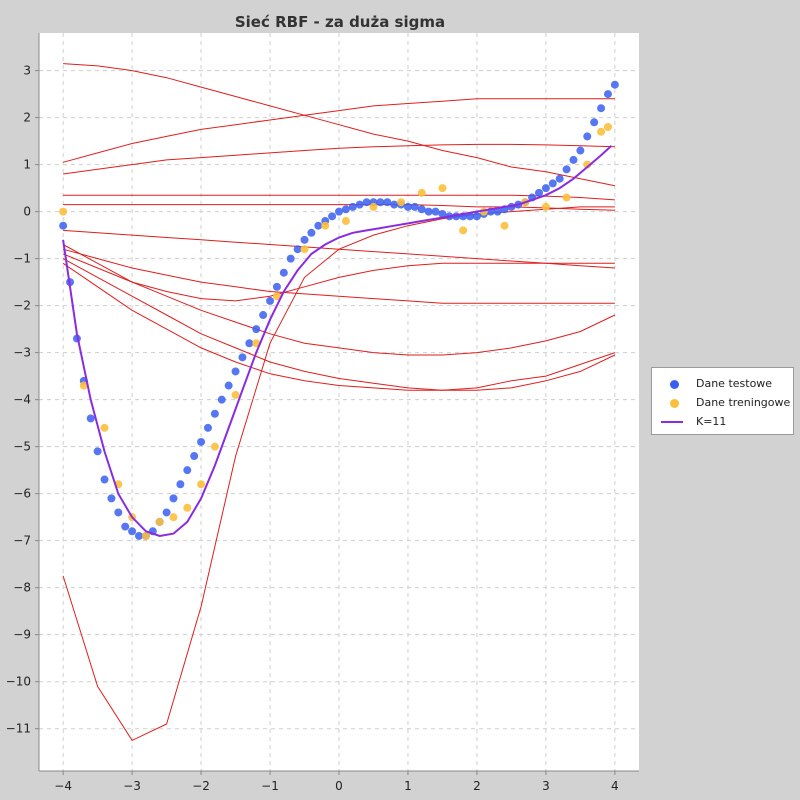  What do you see at coordinates (22, 400) in the screenshot?
I see `y-tick-label: −4` at bounding box center [22, 400].